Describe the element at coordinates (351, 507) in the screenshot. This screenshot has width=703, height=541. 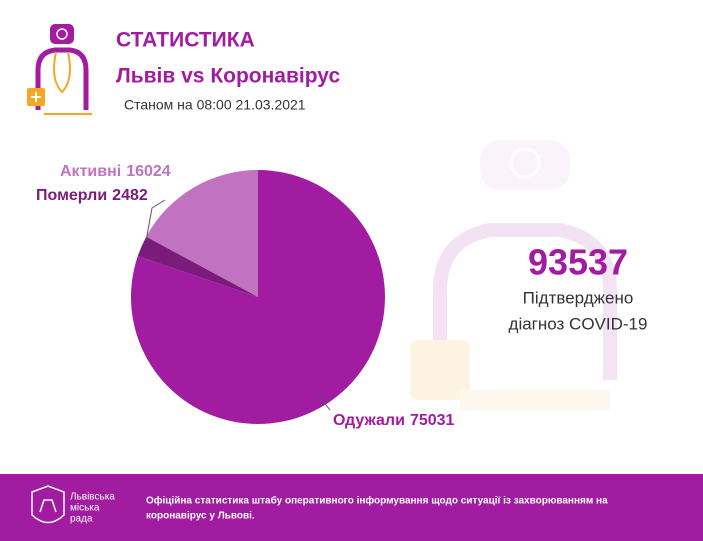
I see `footer-bar` at that location.